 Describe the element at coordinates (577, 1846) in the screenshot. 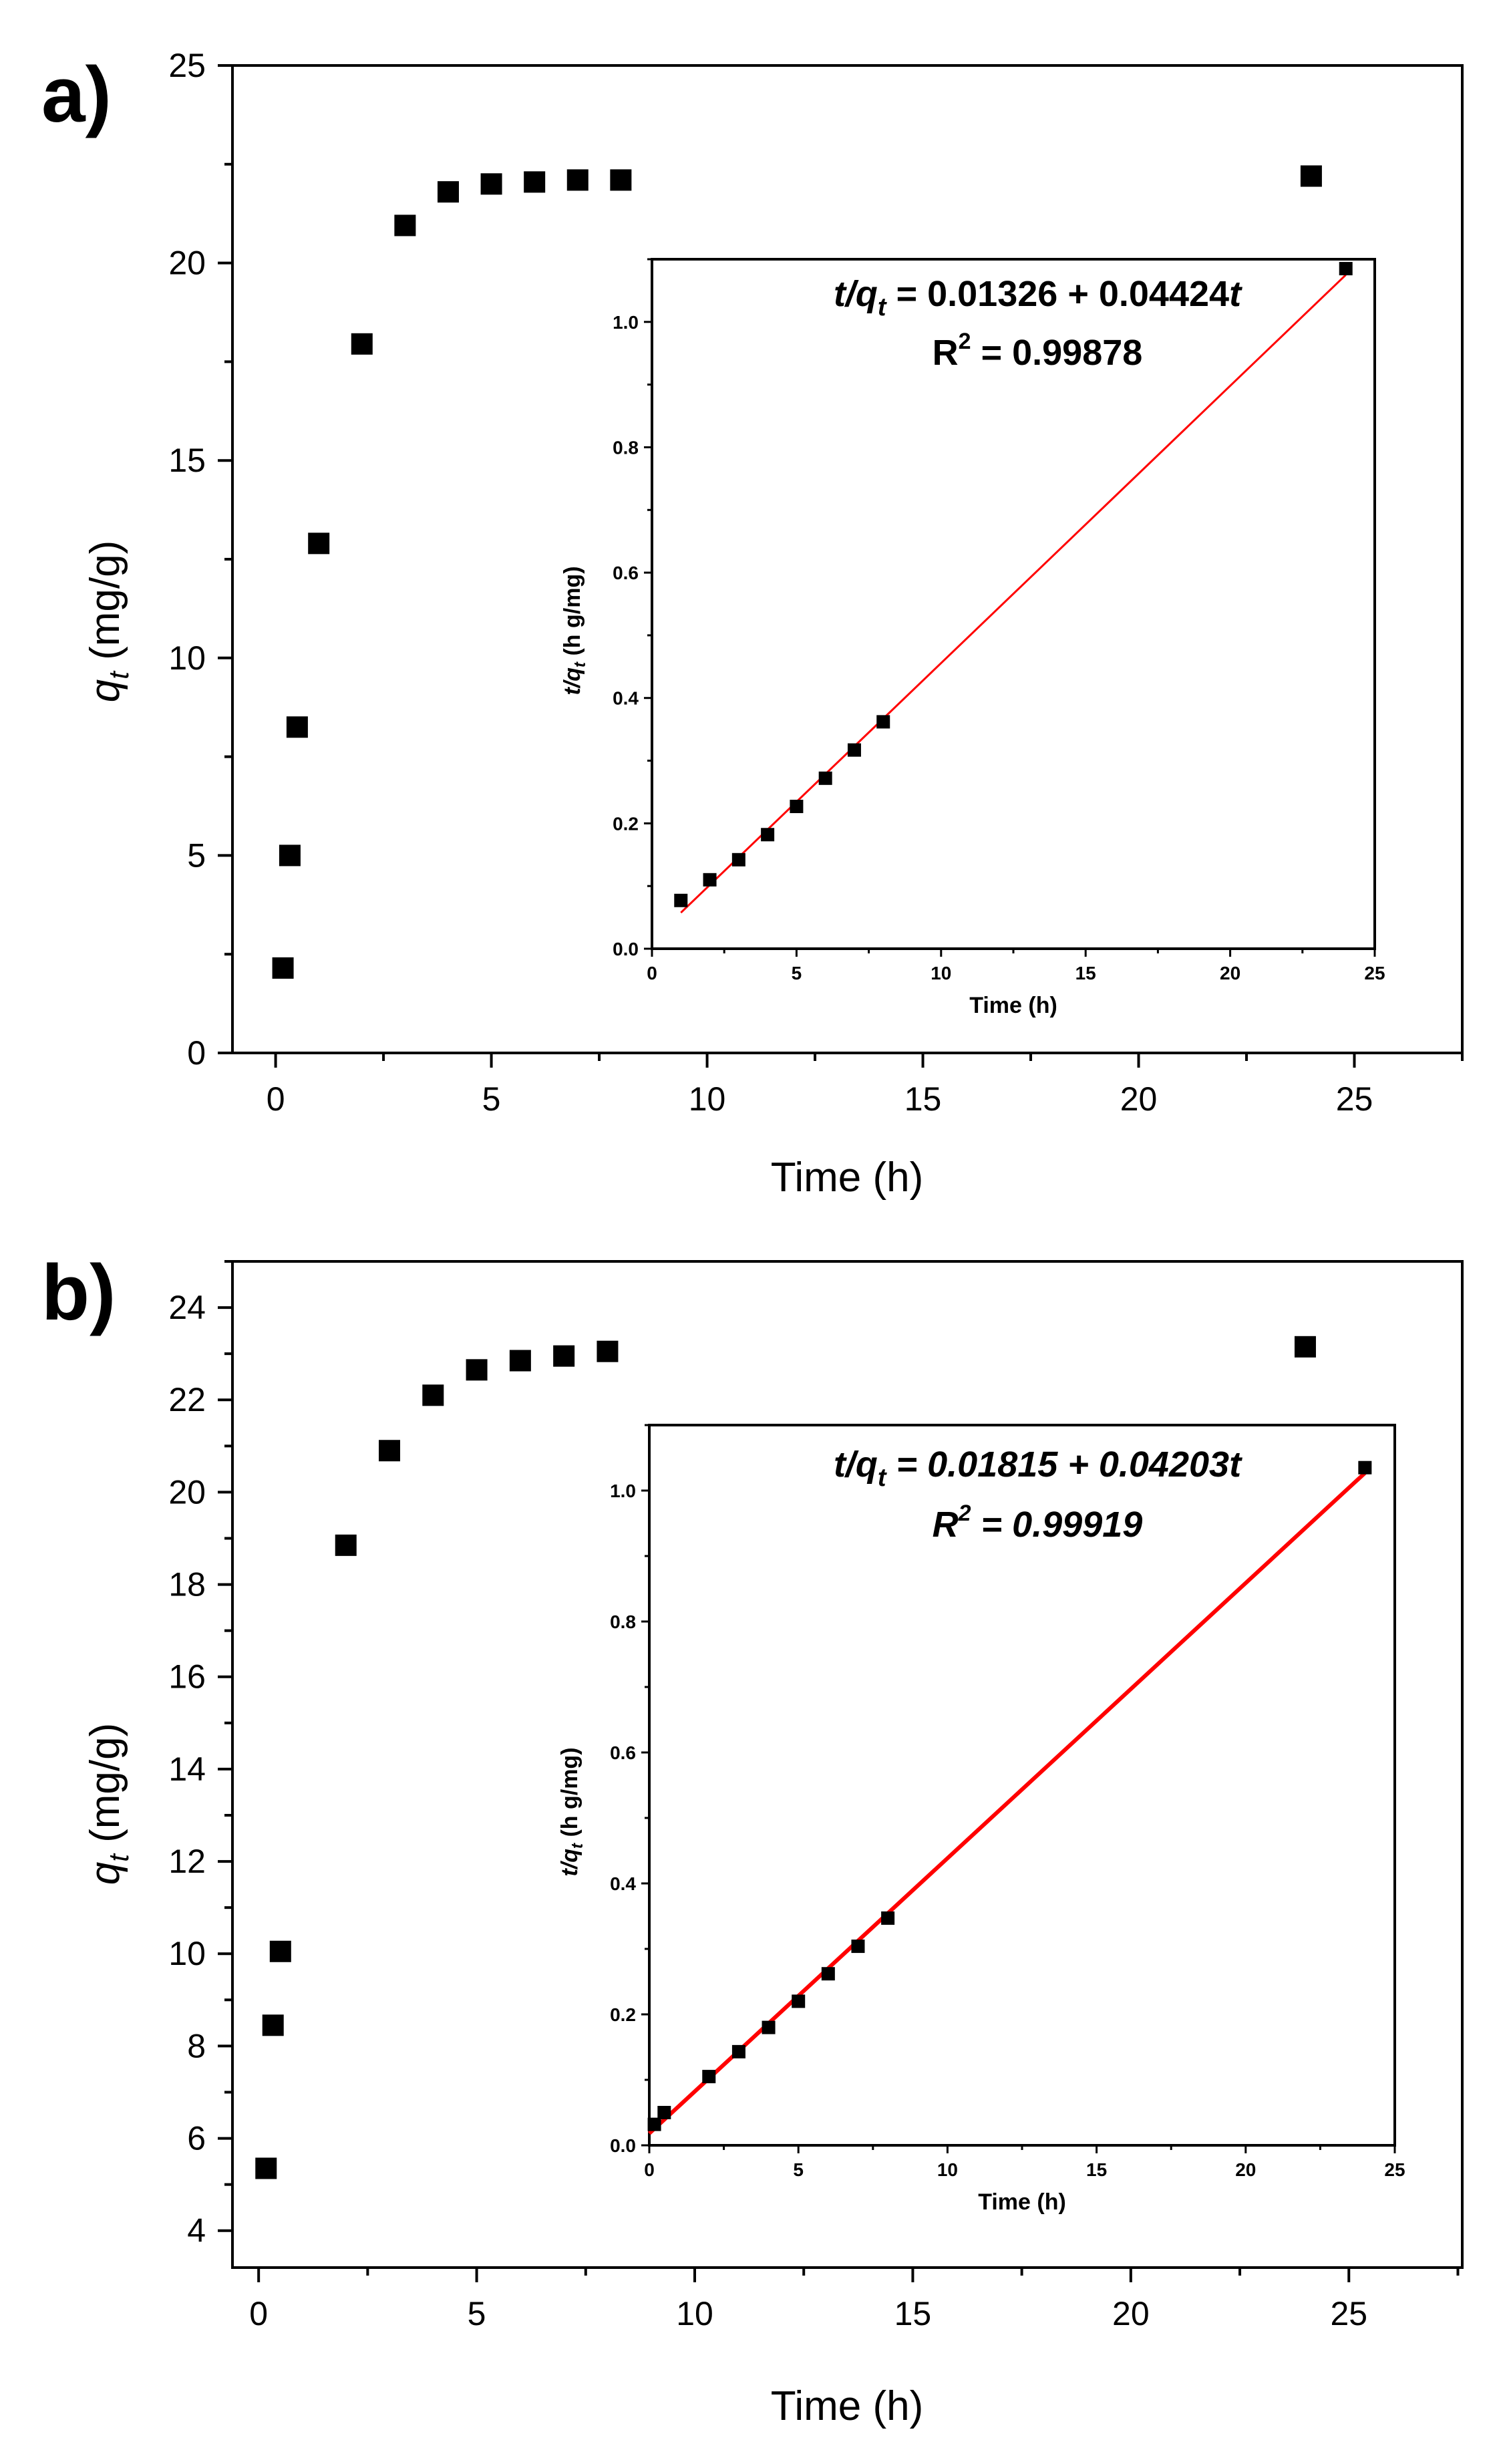

I see `inset-y-axis-title-sub: t` at that location.